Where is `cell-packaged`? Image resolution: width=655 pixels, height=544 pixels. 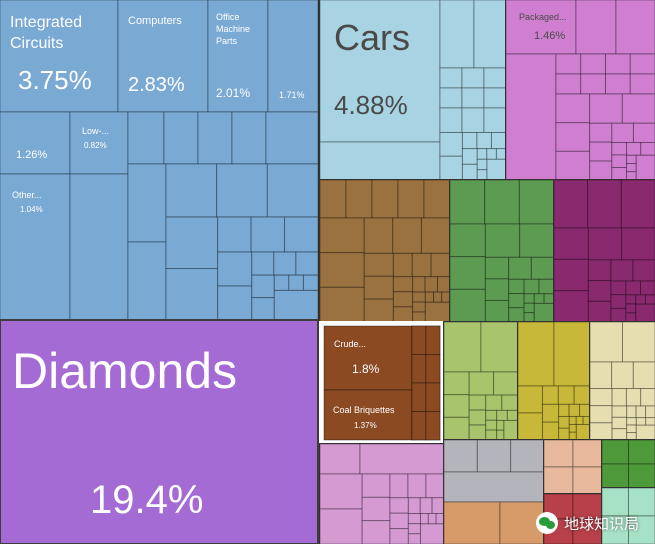
cell-packaged is located at coordinates (541, 27).